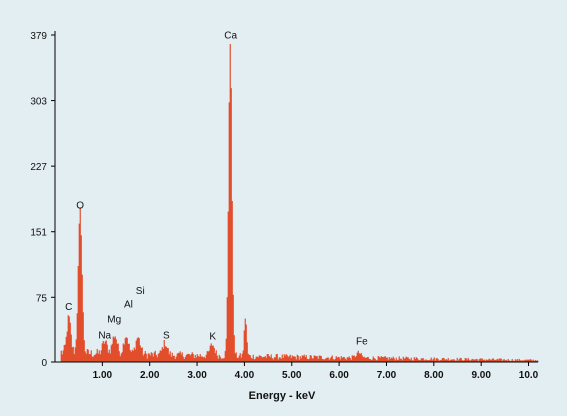 The image size is (567, 416). Describe the element at coordinates (282, 396) in the screenshot. I see `x-axis-label: Energy - keV` at that location.